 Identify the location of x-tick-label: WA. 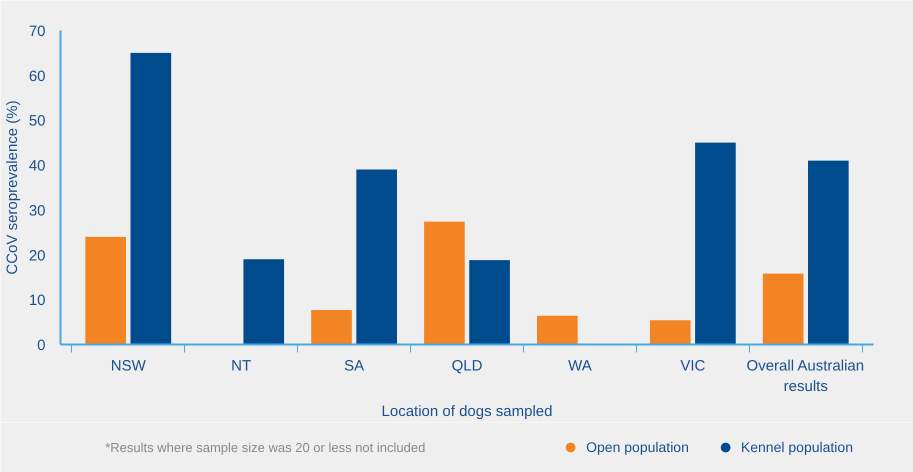
(580, 366).